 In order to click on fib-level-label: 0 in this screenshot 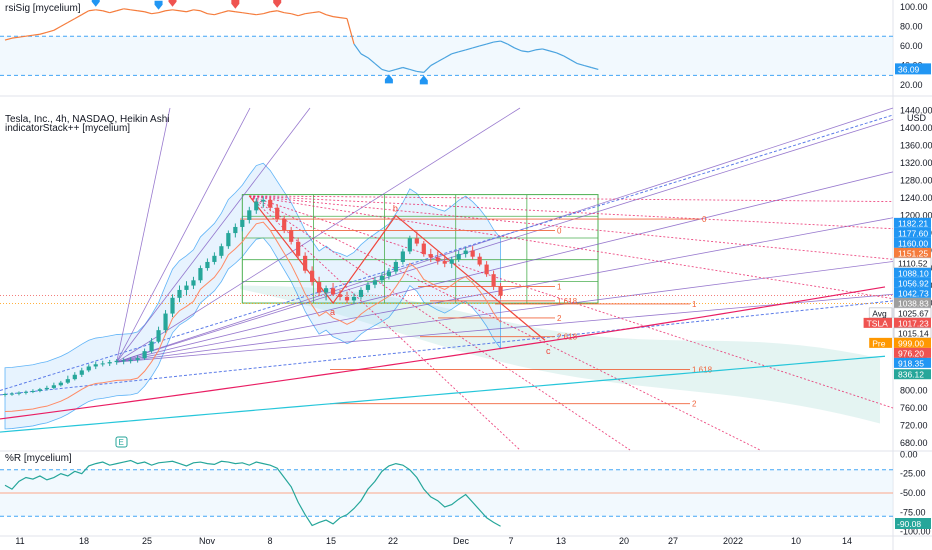, I will do `click(704, 219)`.